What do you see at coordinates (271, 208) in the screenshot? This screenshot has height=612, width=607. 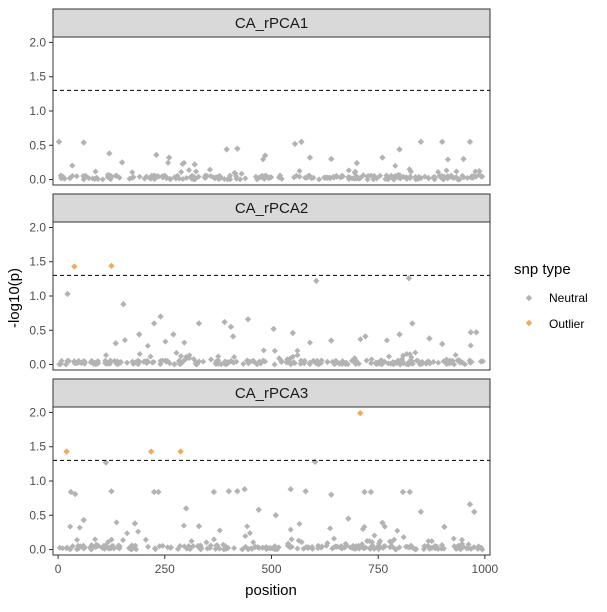 I see `facet-strip-title: CA_rPCA2` at bounding box center [271, 208].